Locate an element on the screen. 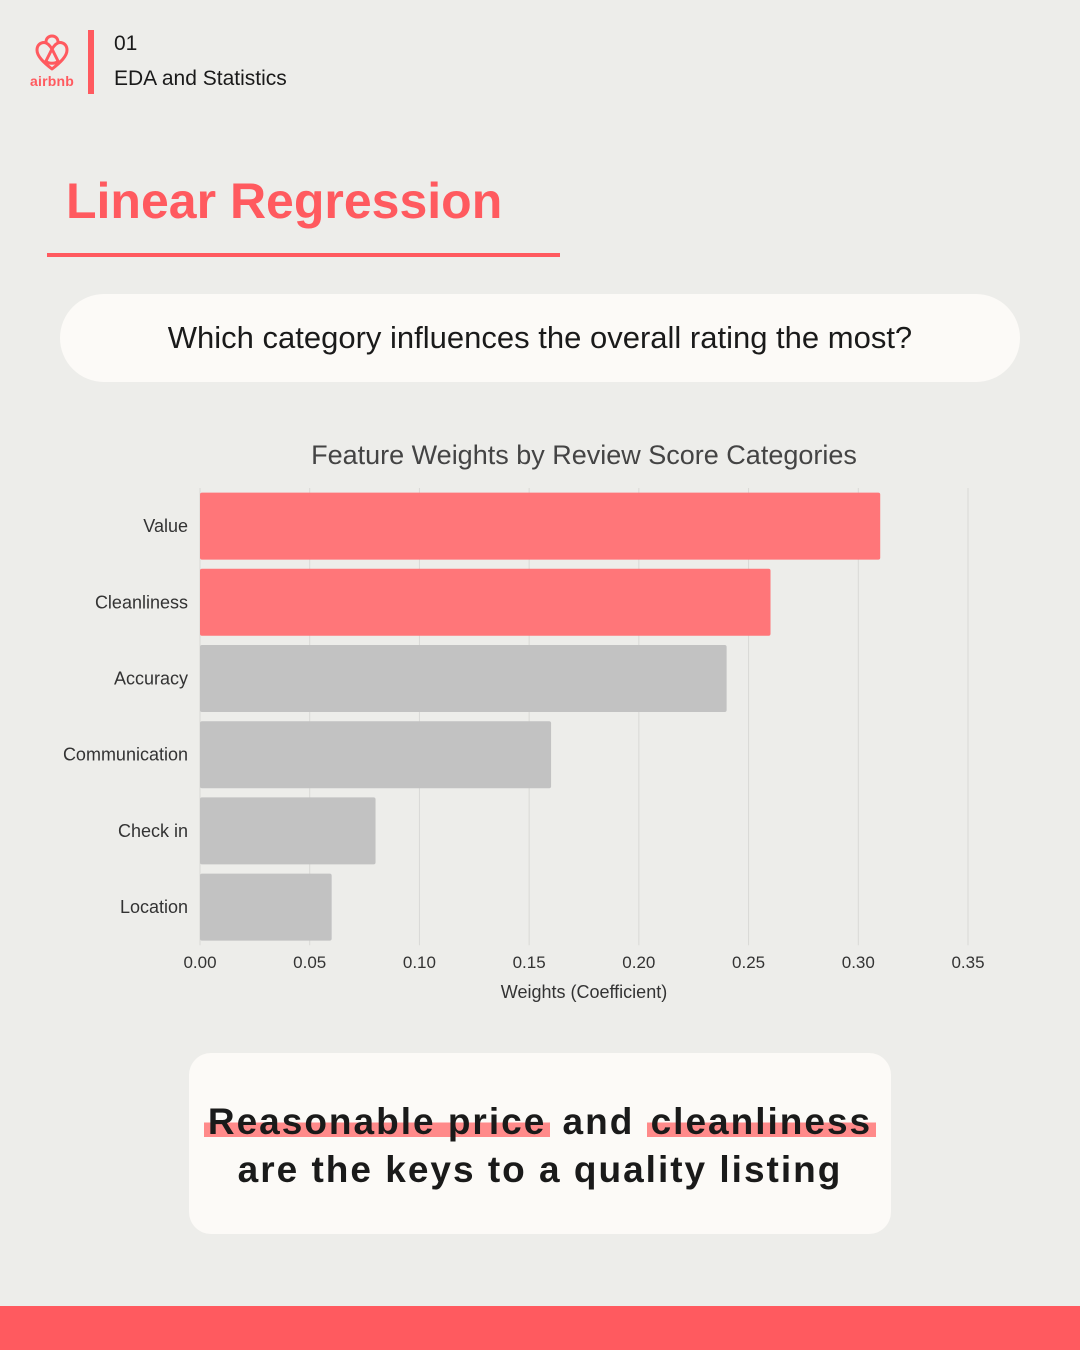  x-tick-label: 0.00 is located at coordinates (199, 962).